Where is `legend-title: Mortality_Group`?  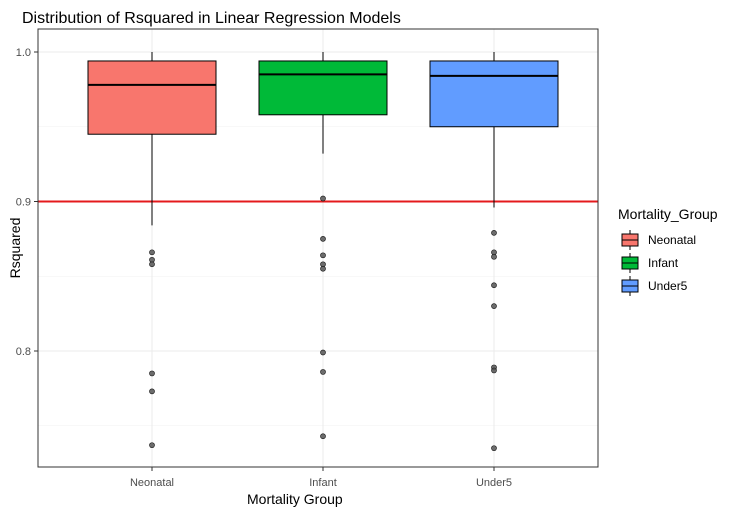 legend-title: Mortality_Group is located at coordinates (668, 214).